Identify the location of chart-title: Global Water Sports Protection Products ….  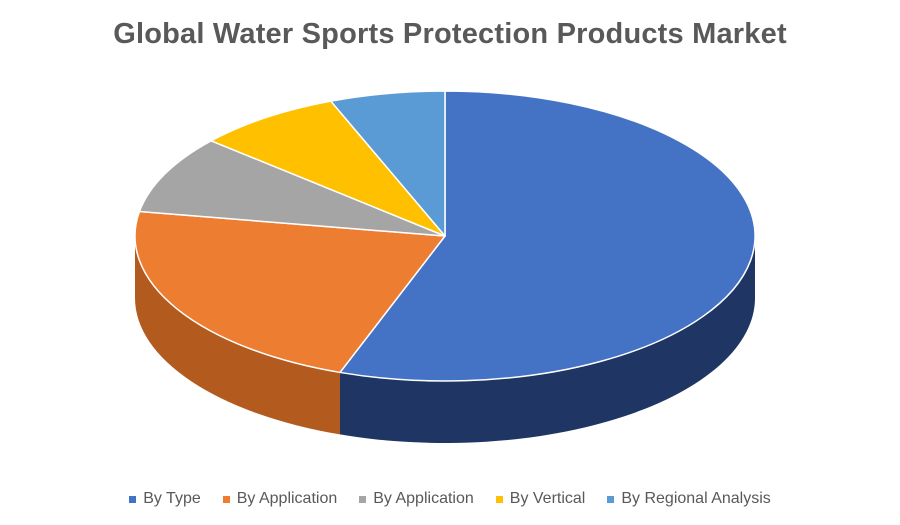
(450, 34).